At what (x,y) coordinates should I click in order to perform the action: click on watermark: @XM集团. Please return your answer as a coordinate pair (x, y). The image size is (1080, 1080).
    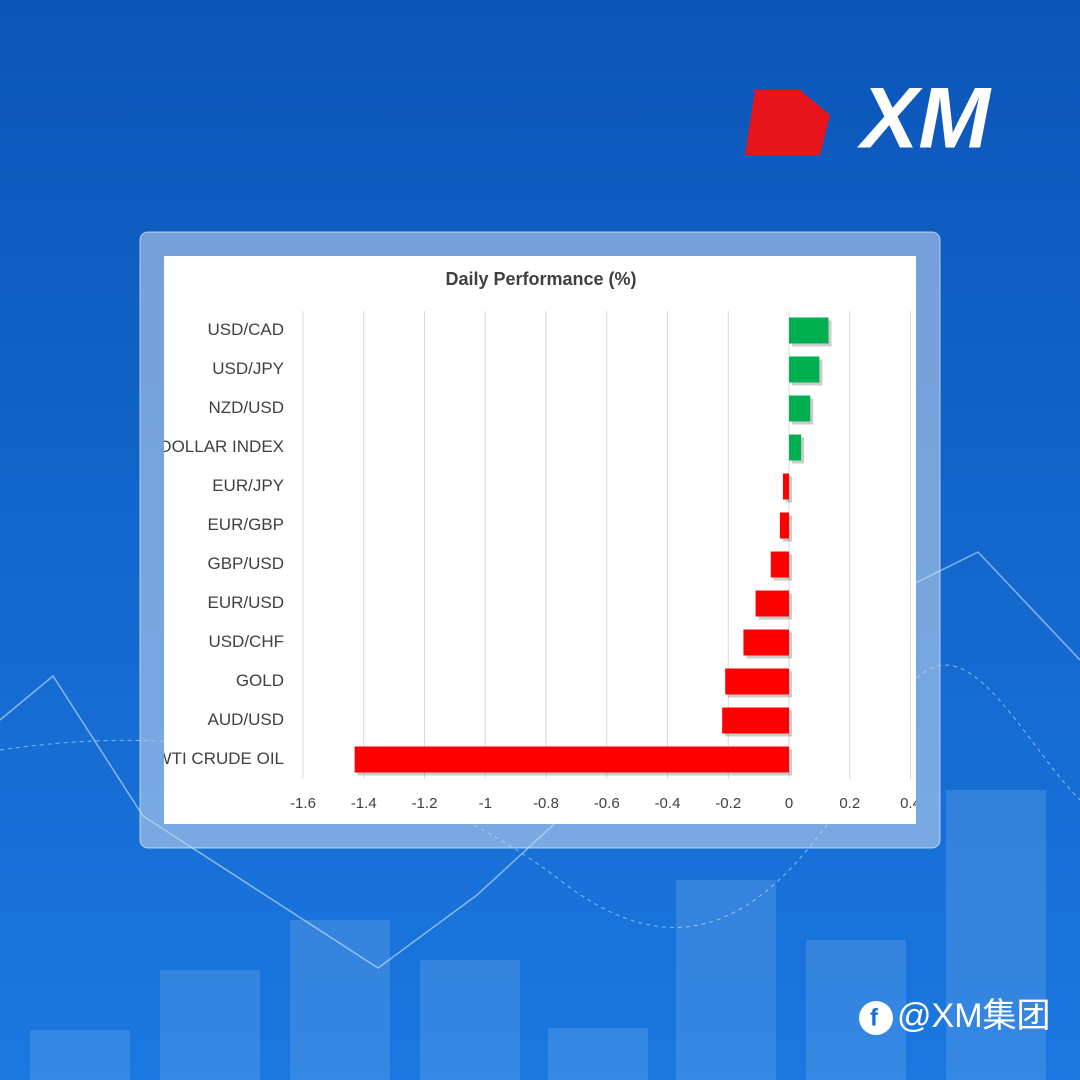
    Looking at the image, I should click on (974, 1016).